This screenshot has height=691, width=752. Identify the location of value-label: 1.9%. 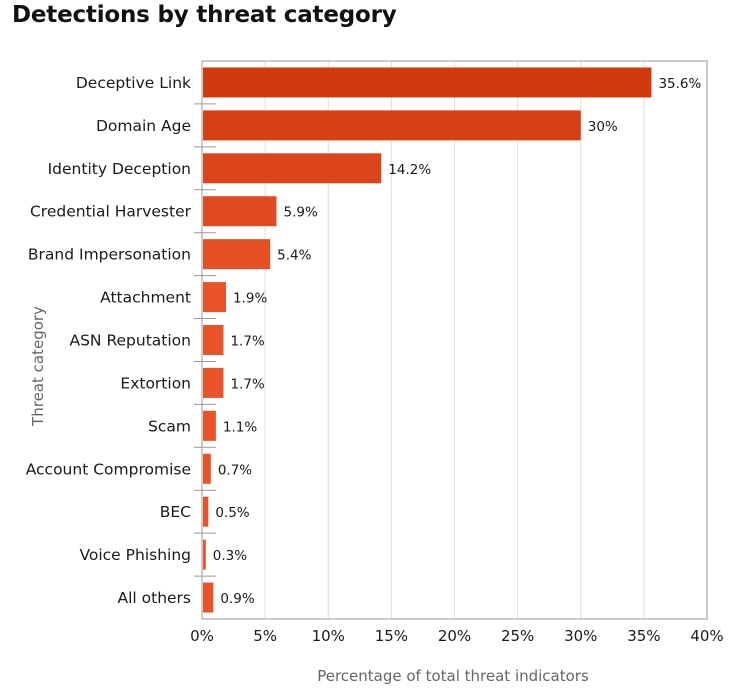
(250, 299).